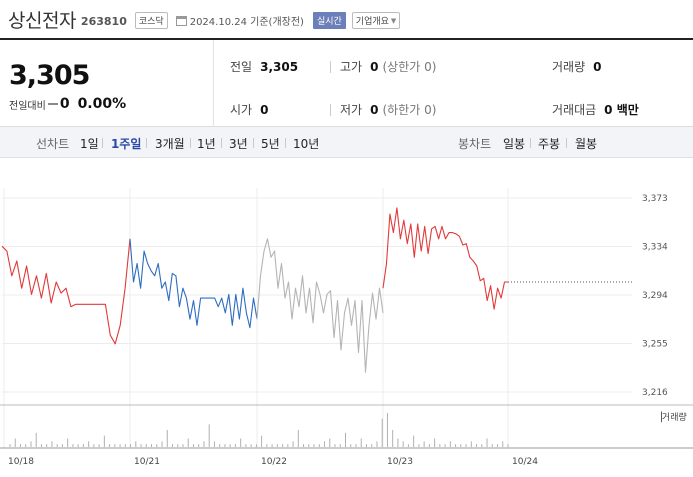 The image size is (693, 477). Describe the element at coordinates (270, 144) in the screenshot. I see `tab-5y: 5년` at that location.